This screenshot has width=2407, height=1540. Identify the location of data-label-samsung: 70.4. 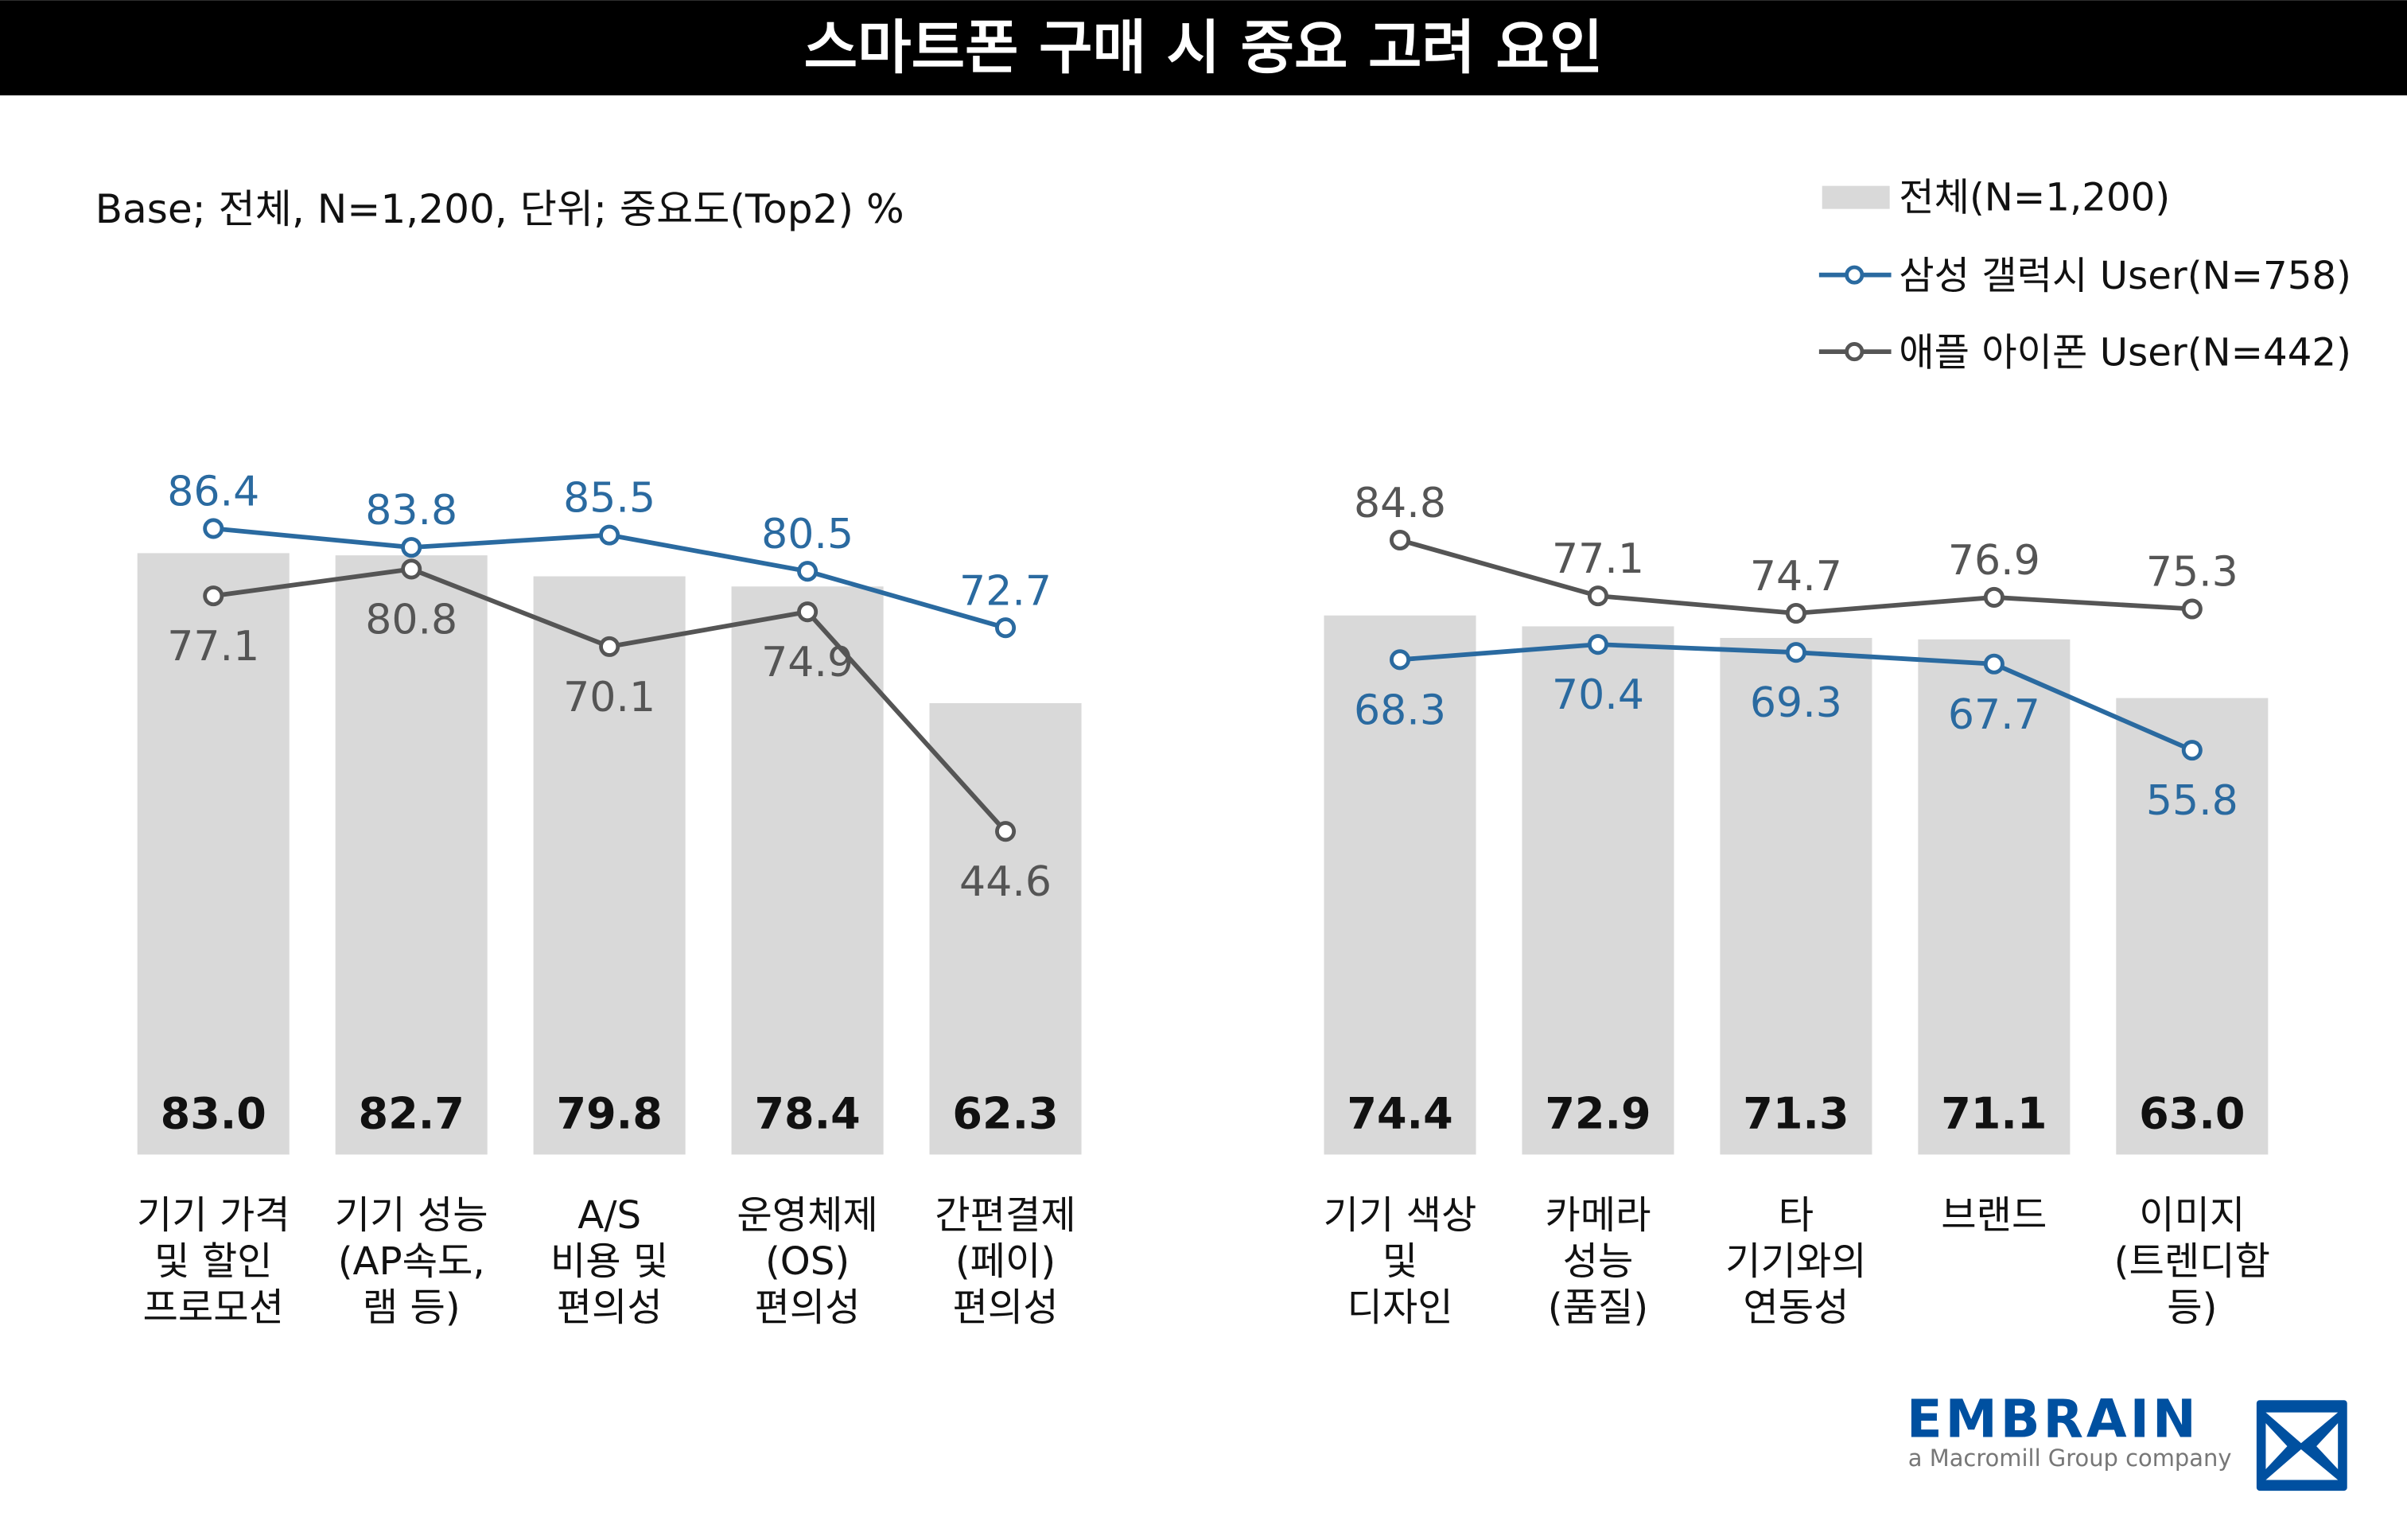
(1598, 695).